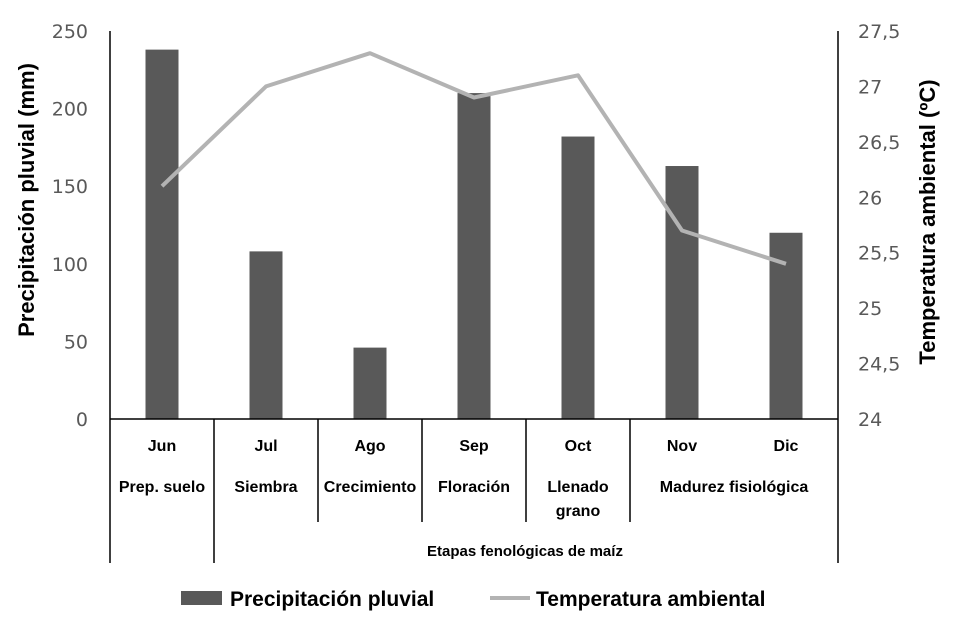  I want to click on category-label: Sep, so click(474, 446).